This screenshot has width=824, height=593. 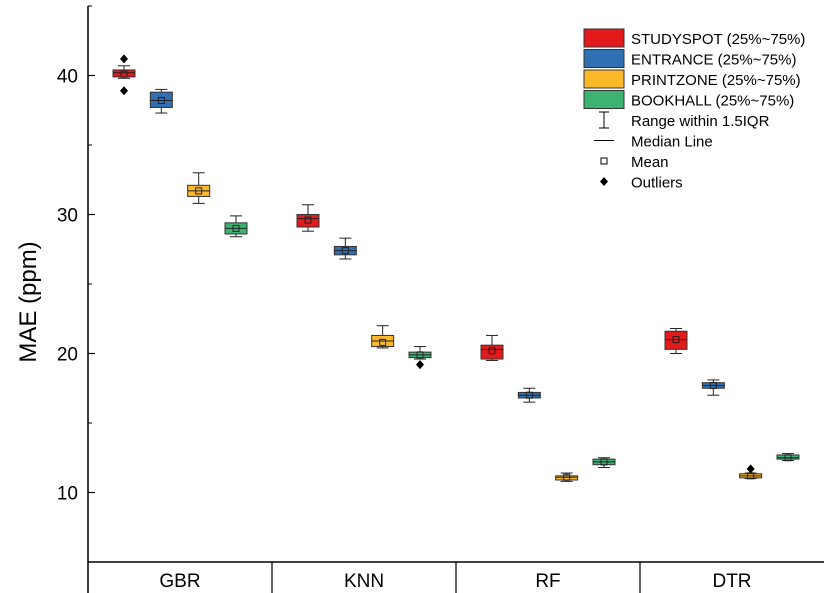 I want to click on legend-label: PRINTZONE (25%~75%), so click(x=716, y=80).